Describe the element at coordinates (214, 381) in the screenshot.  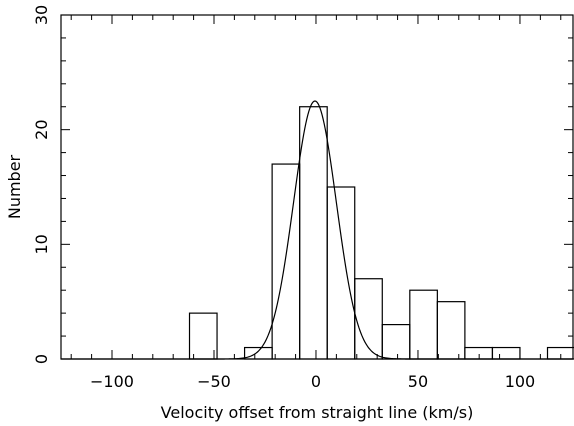
I see `x-tick-label: −50` at that location.